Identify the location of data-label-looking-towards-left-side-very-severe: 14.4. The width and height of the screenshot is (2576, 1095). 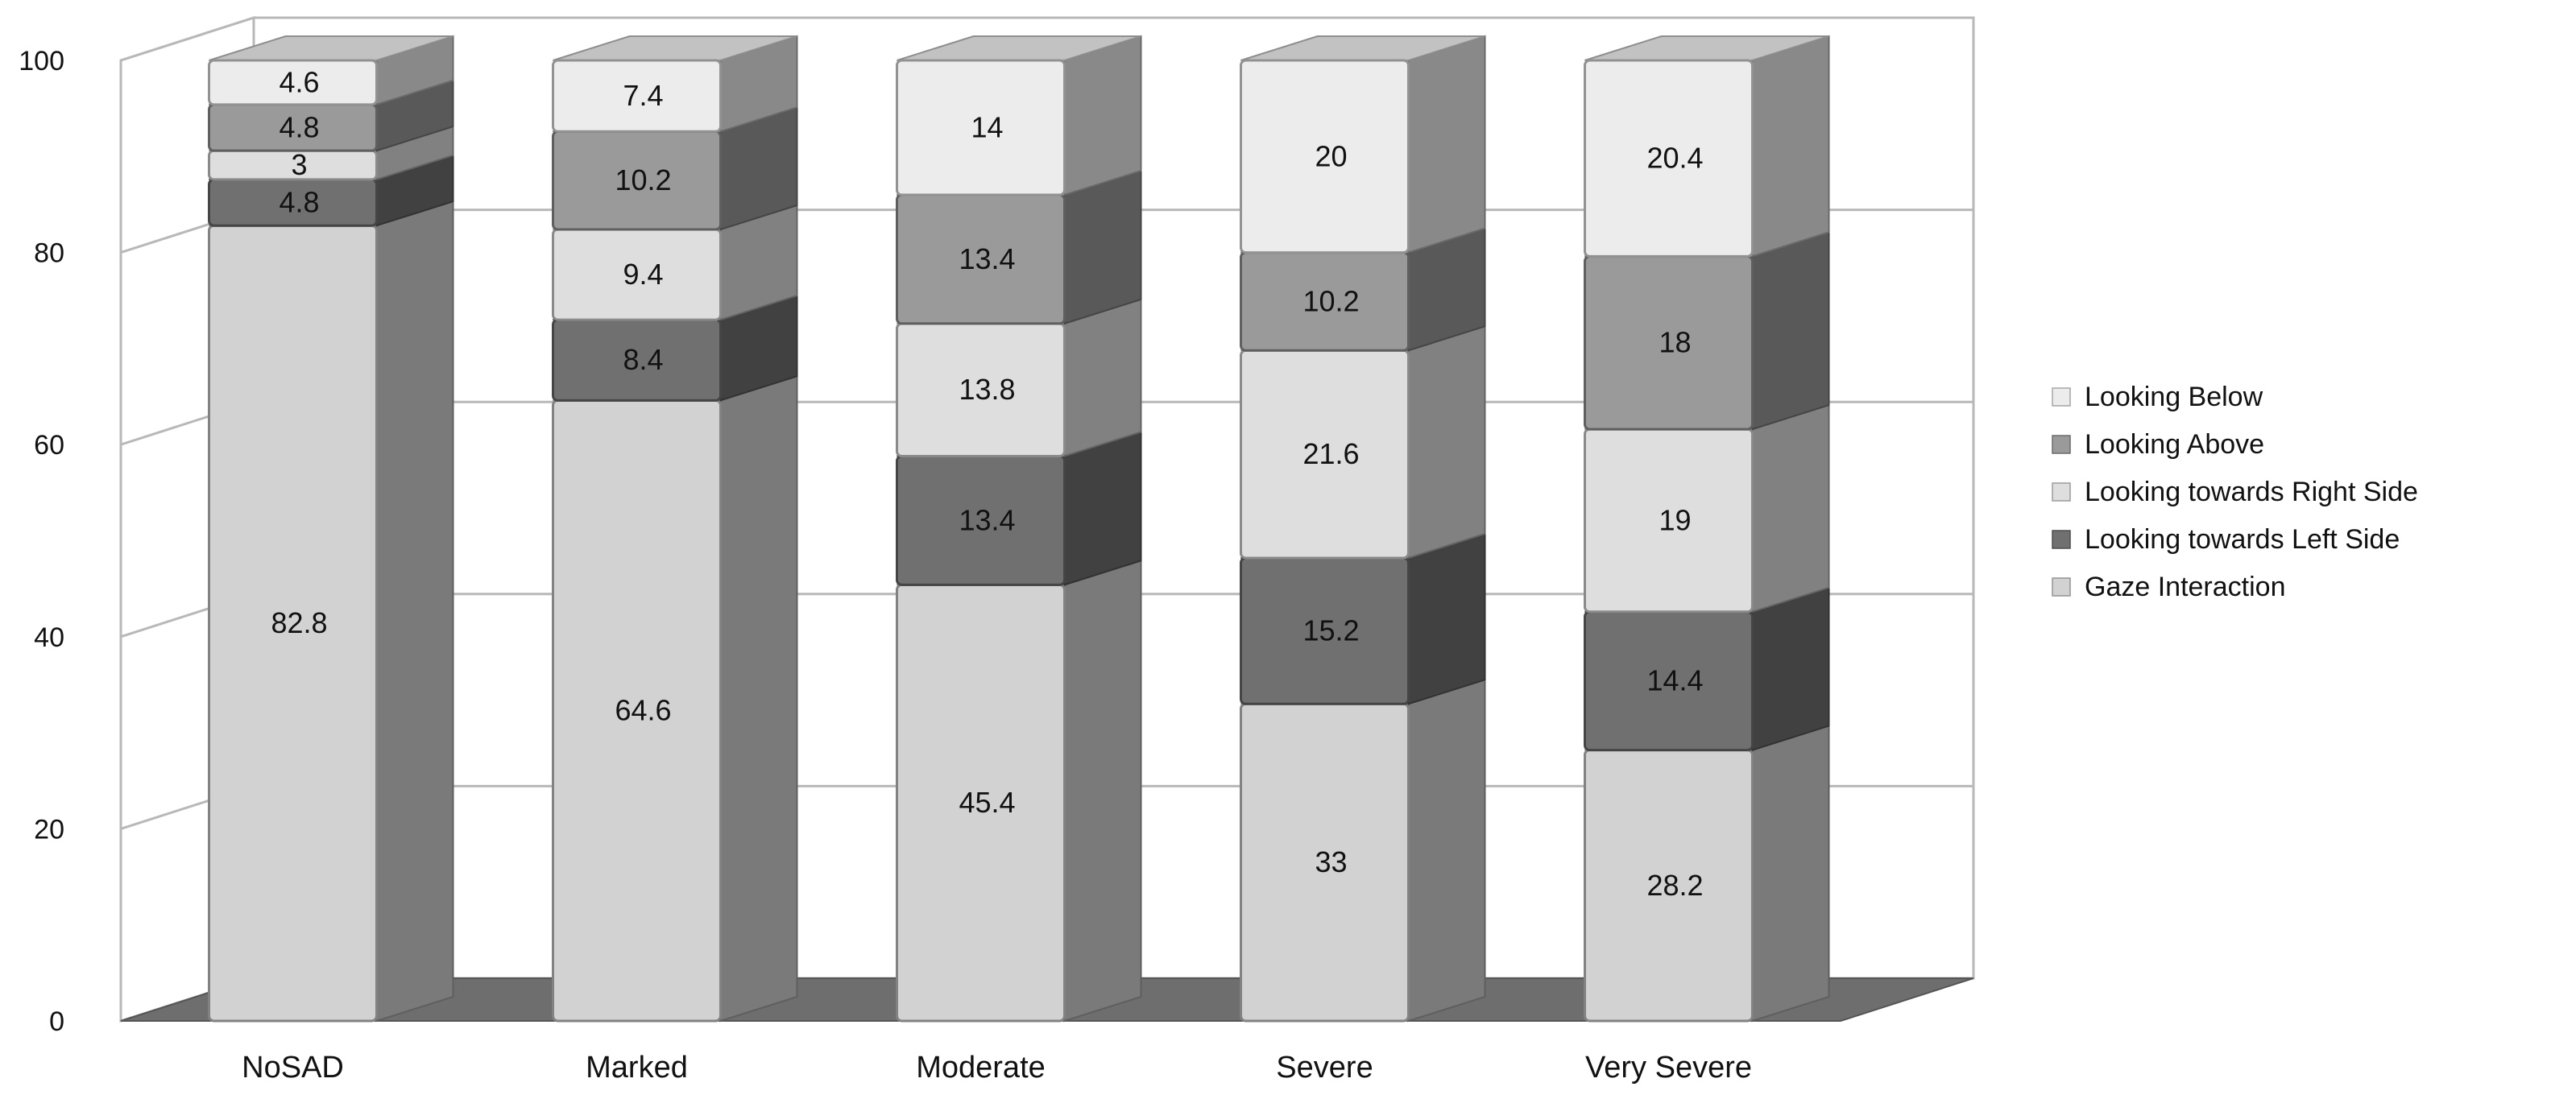
(1674, 680).